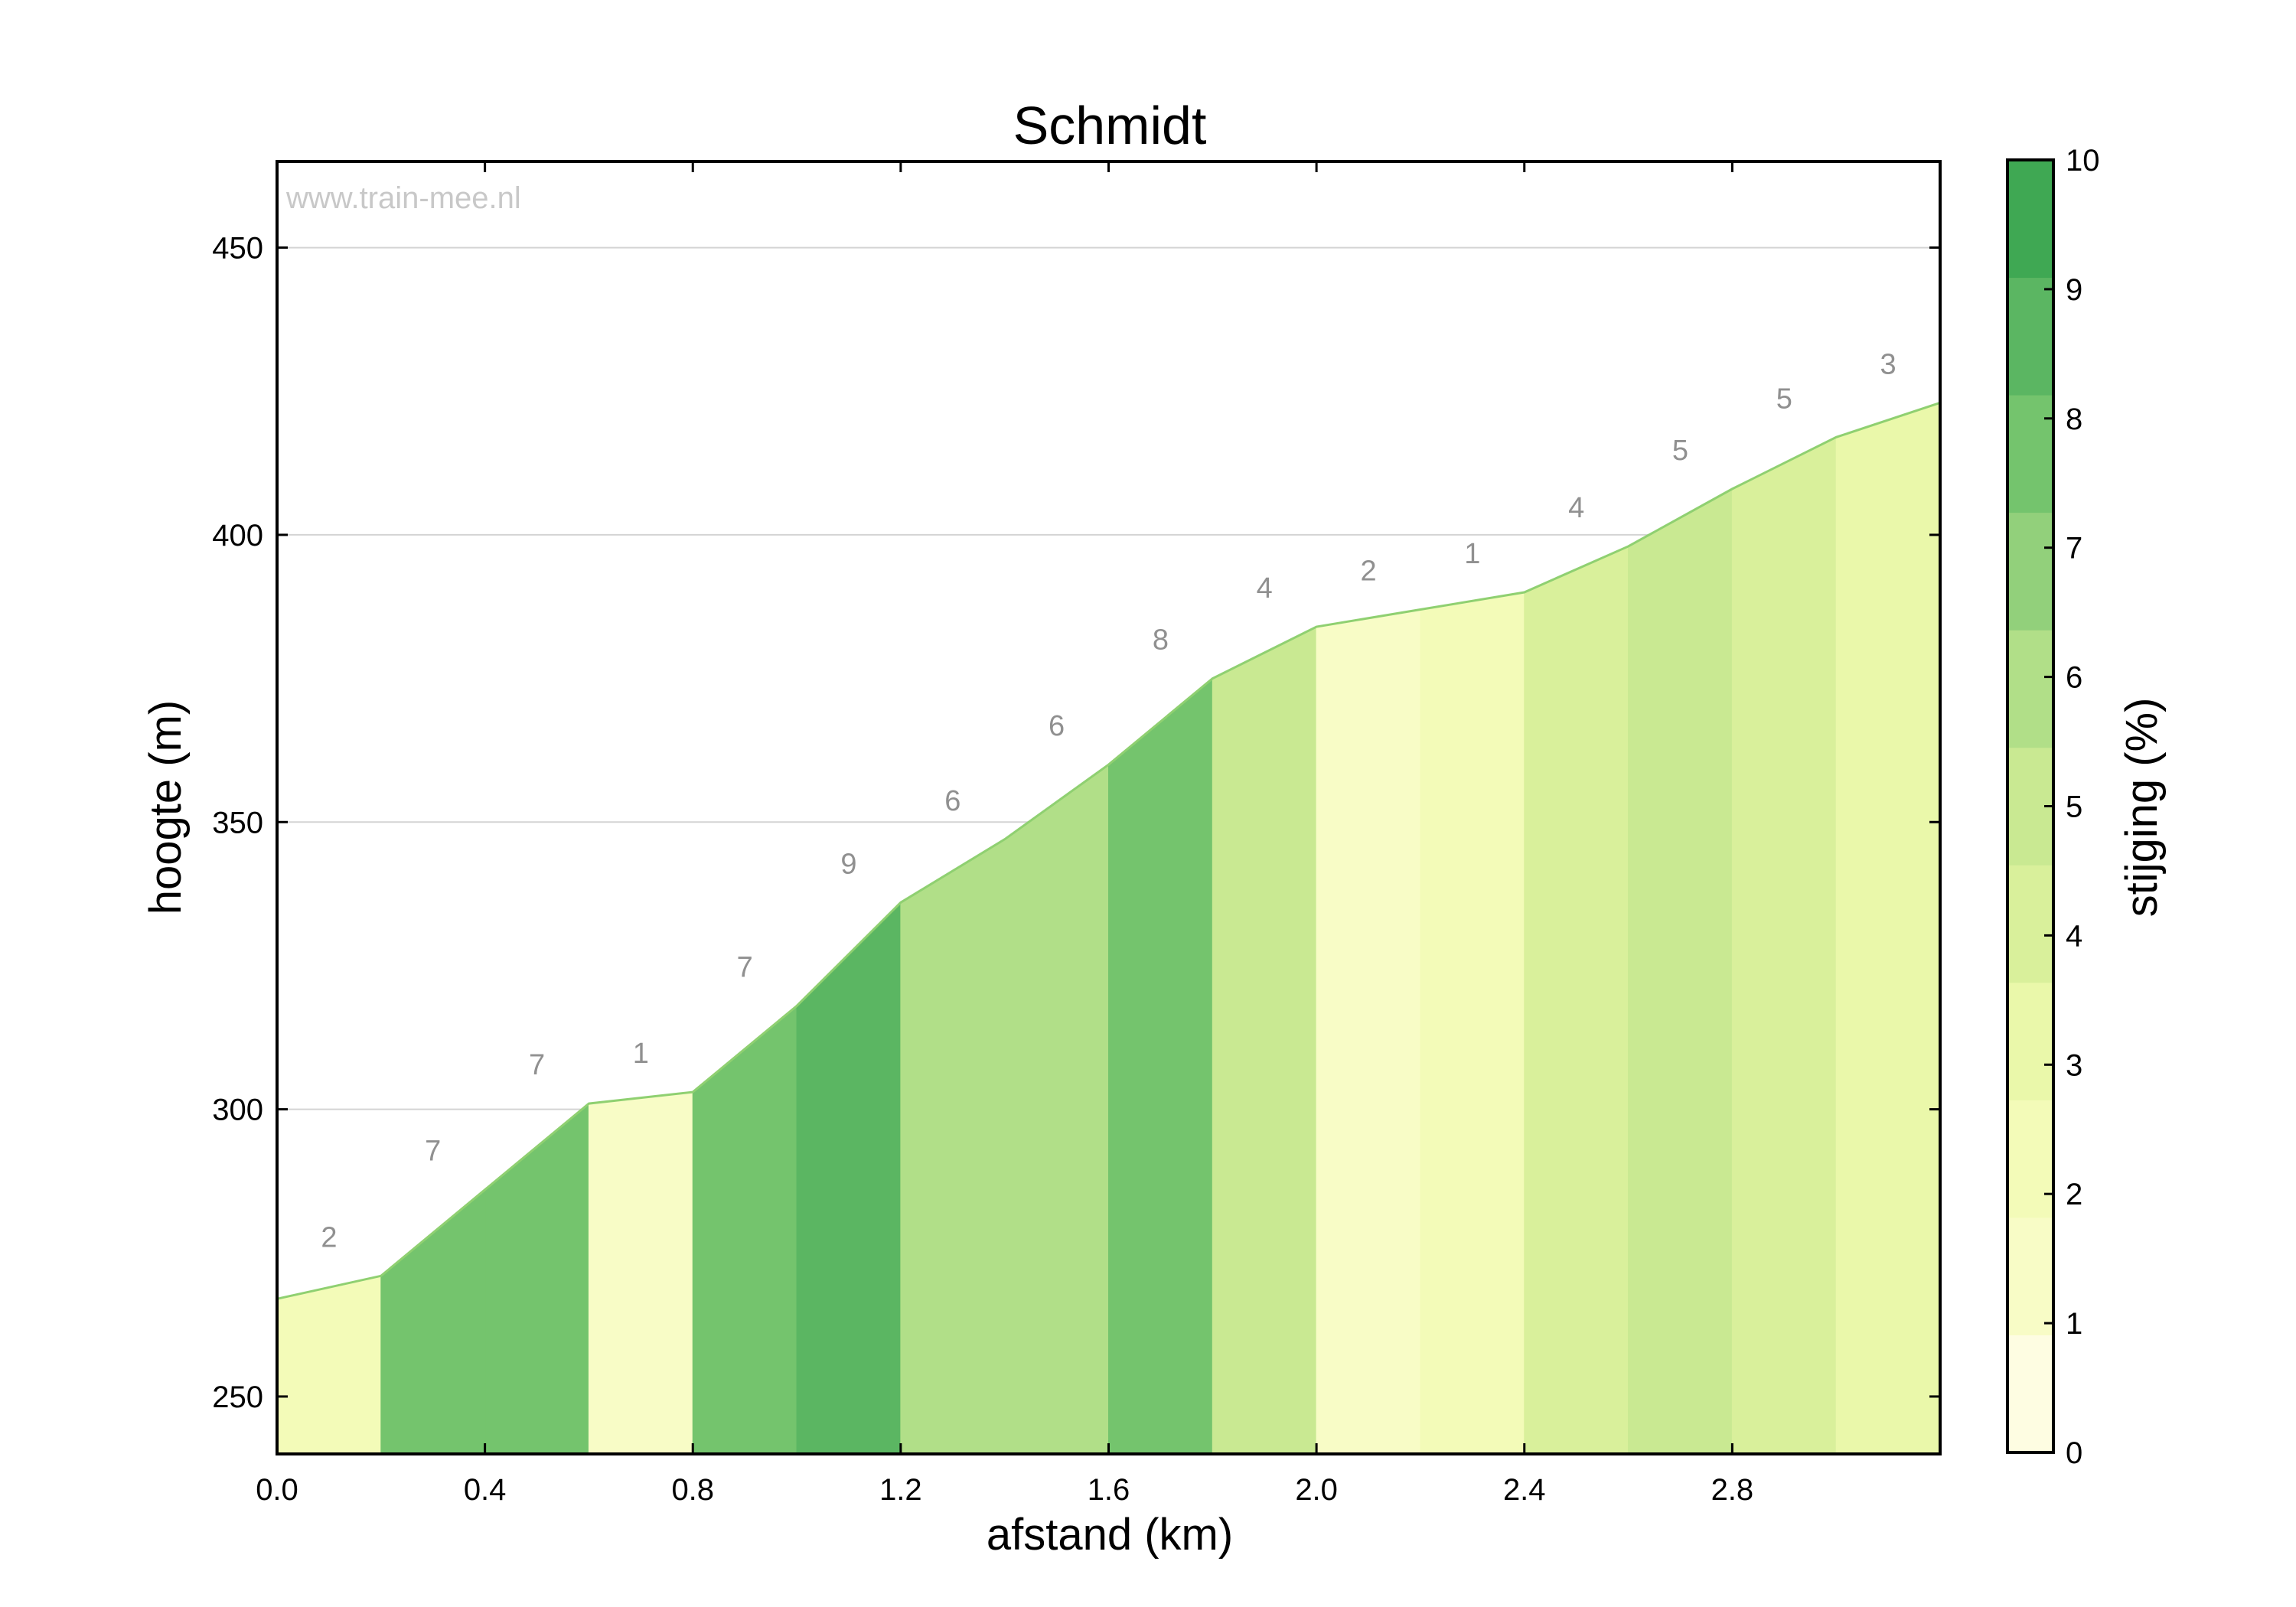 The image size is (2296, 1607). I want to click on watermark-text: www.train-mee.nl, so click(403, 198).